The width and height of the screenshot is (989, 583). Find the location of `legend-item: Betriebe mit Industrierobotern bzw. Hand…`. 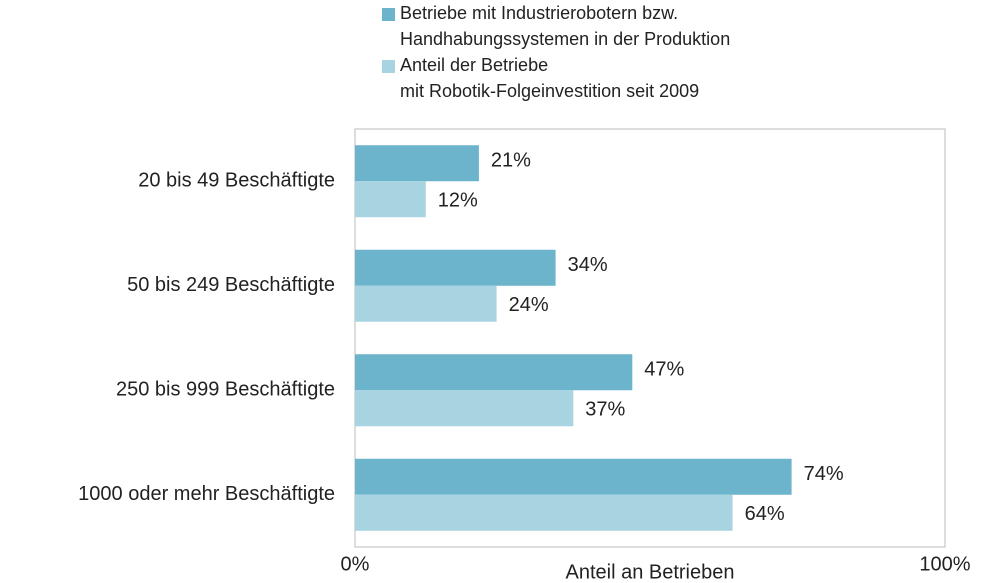

legend-item: Betriebe mit Industrierobotern bzw. Hand… is located at coordinates (556, 27).